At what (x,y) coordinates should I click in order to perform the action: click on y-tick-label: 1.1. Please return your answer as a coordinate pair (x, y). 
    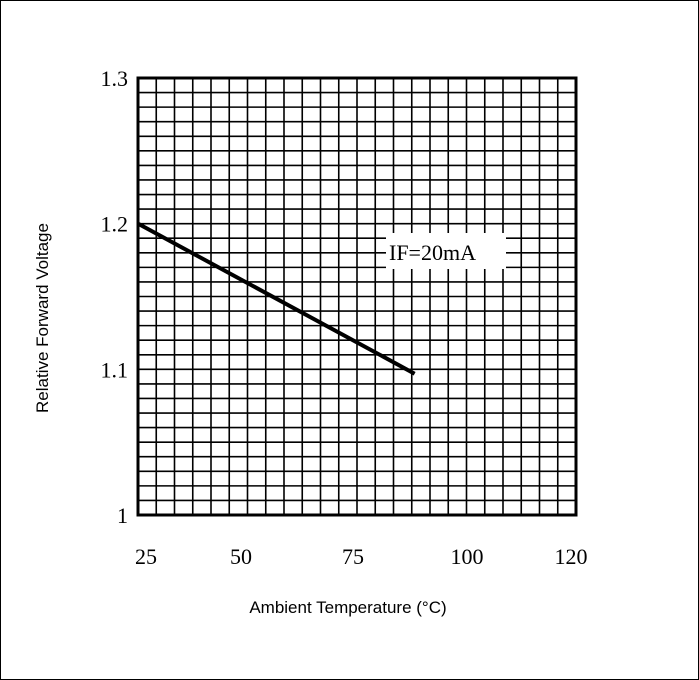
    Looking at the image, I should click on (115, 369).